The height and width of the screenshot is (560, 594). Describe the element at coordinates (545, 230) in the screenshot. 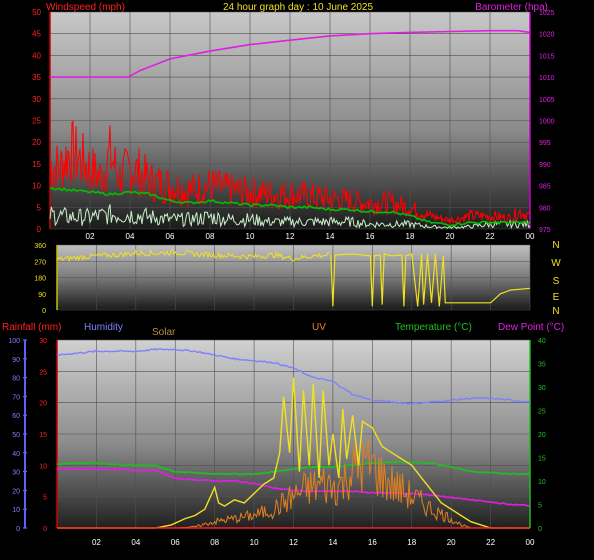

I see `barometer-tick-label: 975` at that location.